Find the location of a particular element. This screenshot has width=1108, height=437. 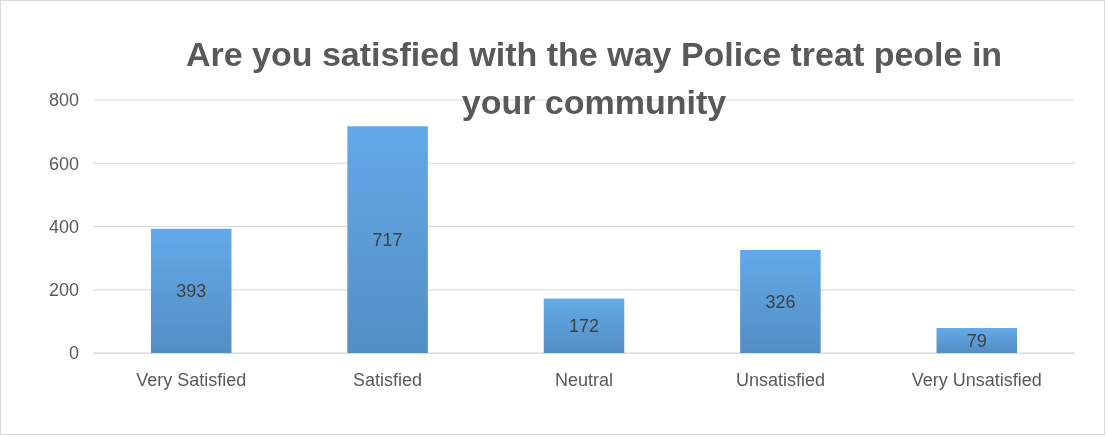

data-label: 393 is located at coordinates (191, 291).